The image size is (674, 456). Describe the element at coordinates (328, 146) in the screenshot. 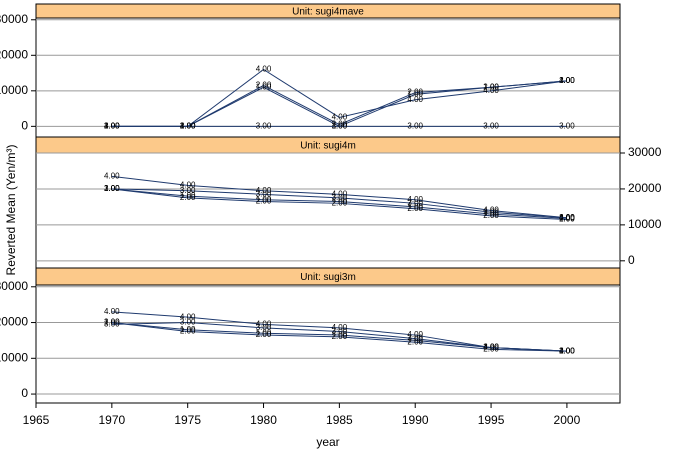

I see `panel-title: Unit: sugi4m` at that location.